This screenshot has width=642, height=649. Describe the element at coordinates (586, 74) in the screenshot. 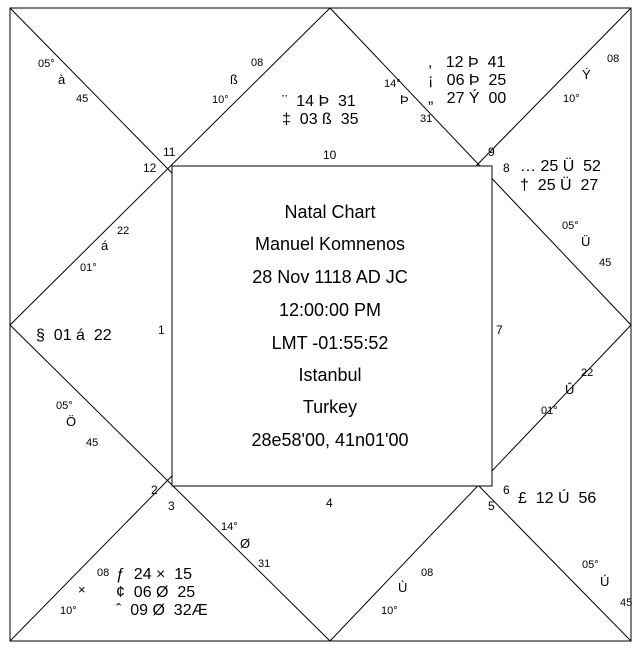

I see `cusp-sign: Ý` at that location.